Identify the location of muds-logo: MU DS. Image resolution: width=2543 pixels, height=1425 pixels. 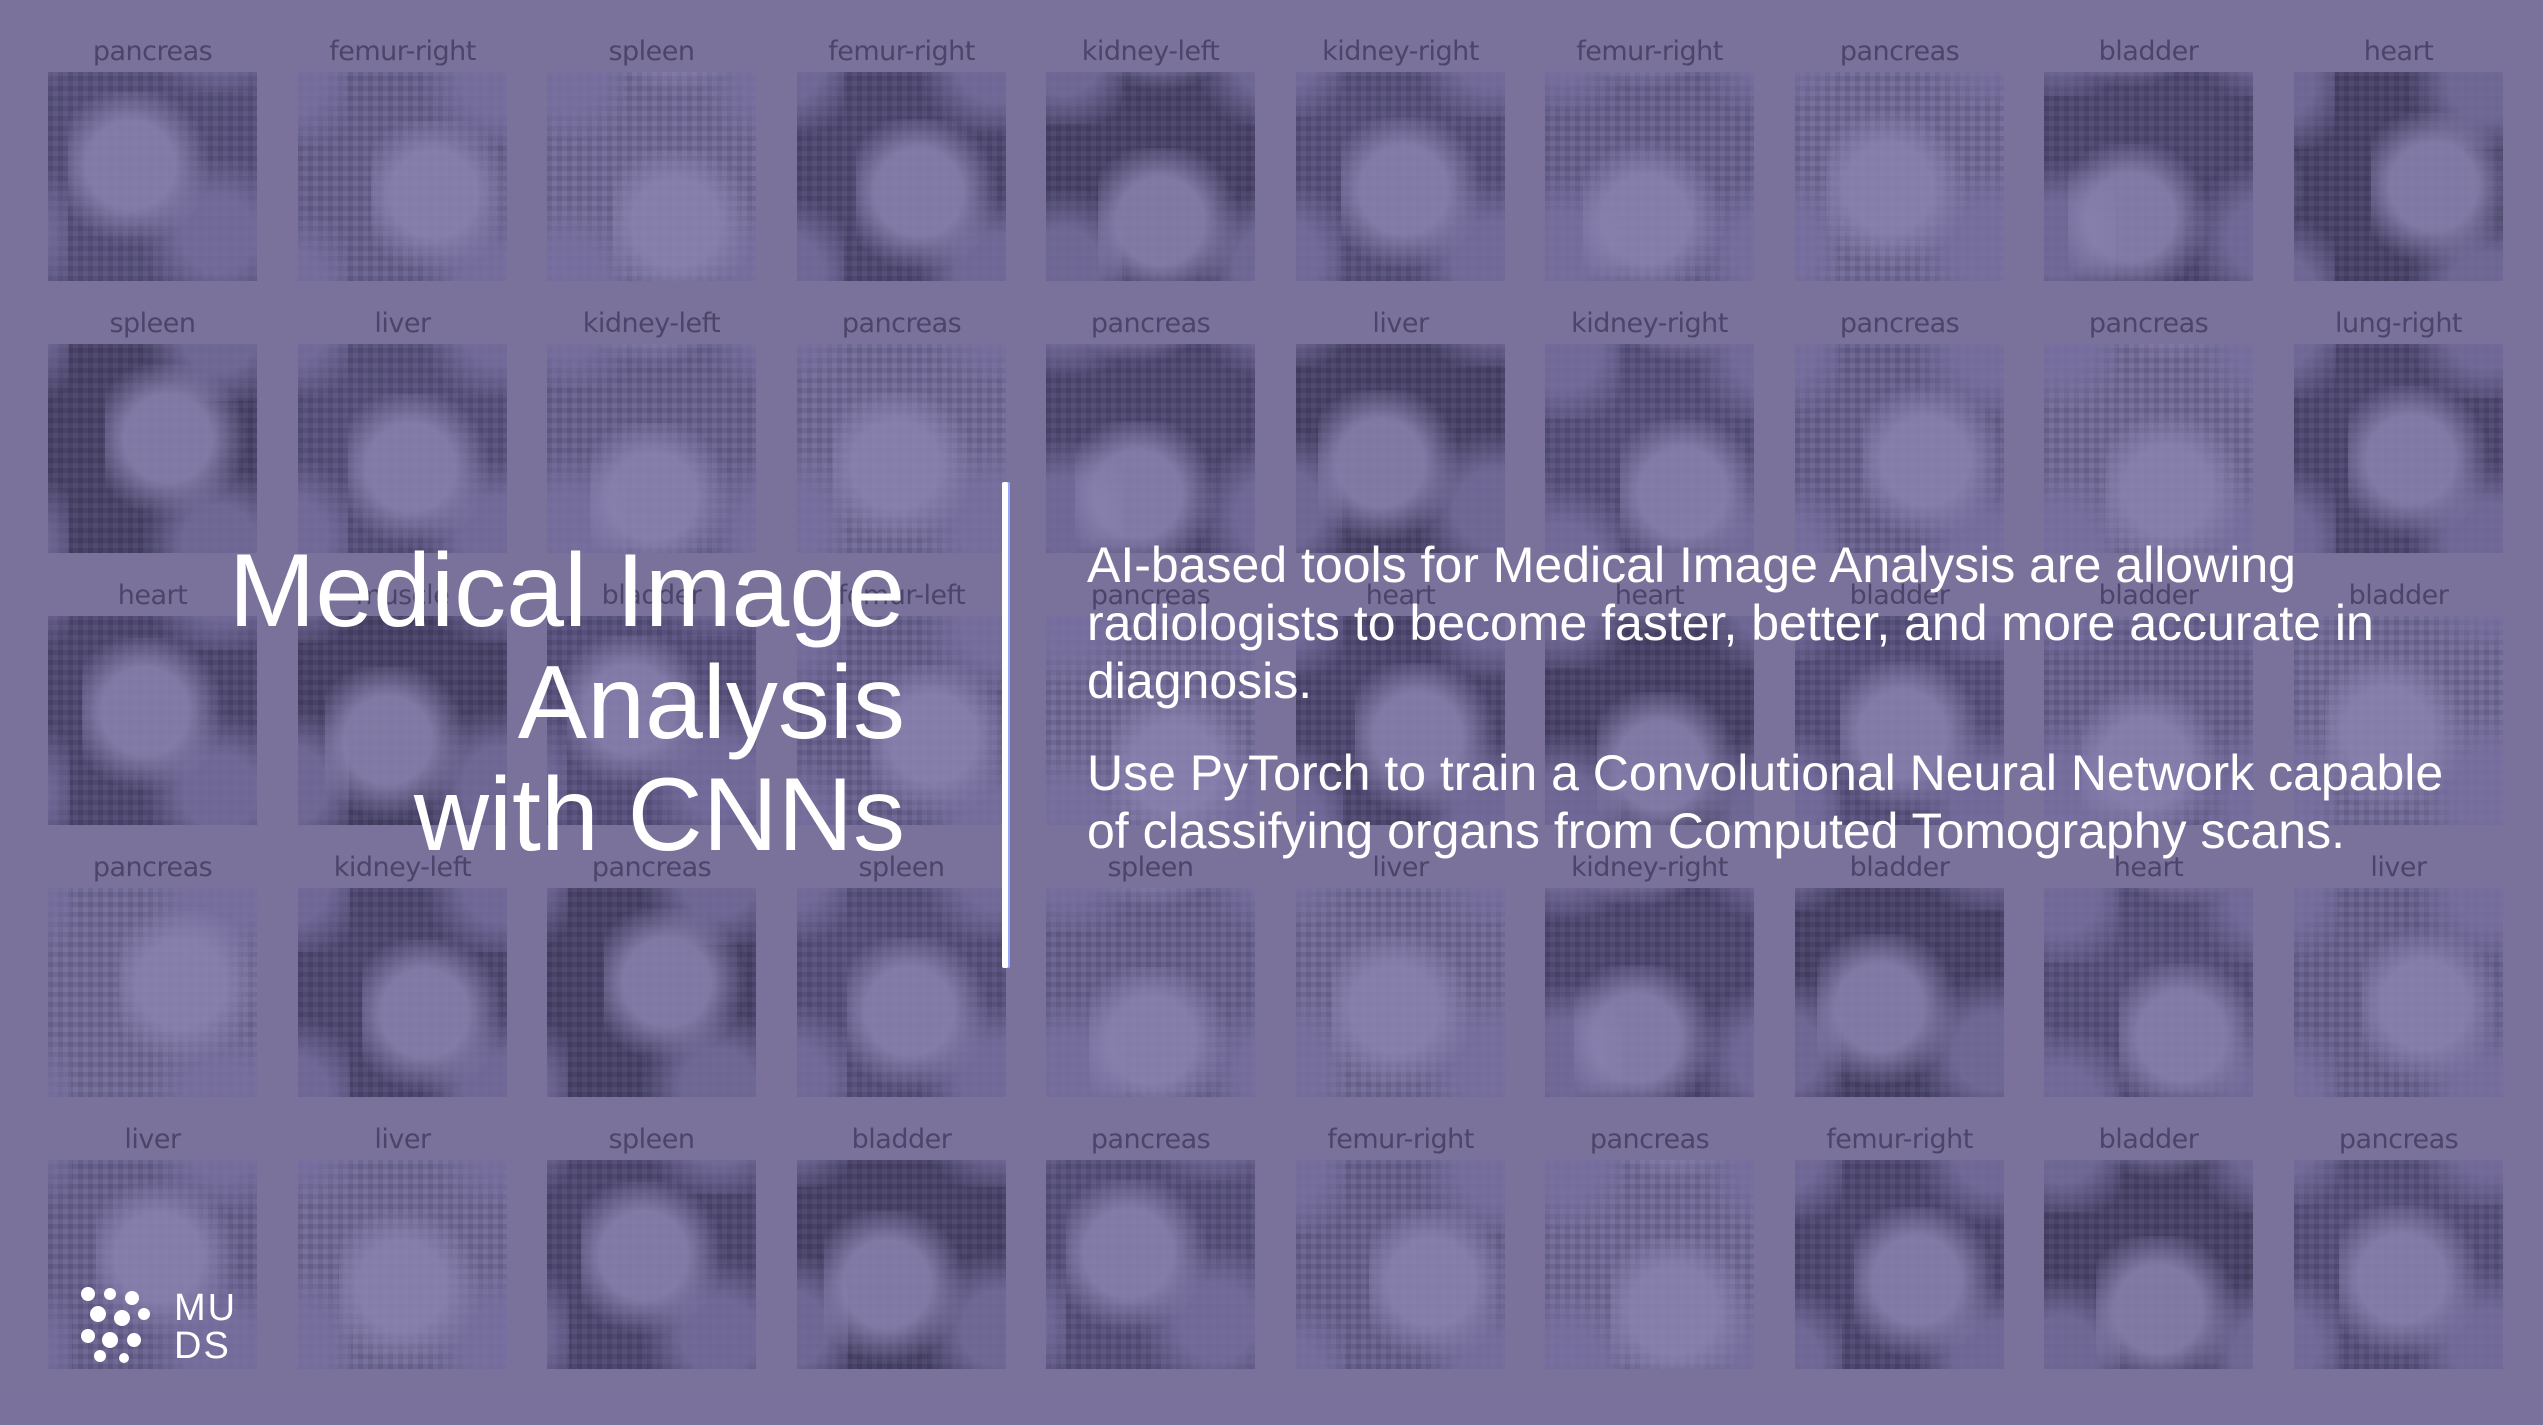
(159, 1325).